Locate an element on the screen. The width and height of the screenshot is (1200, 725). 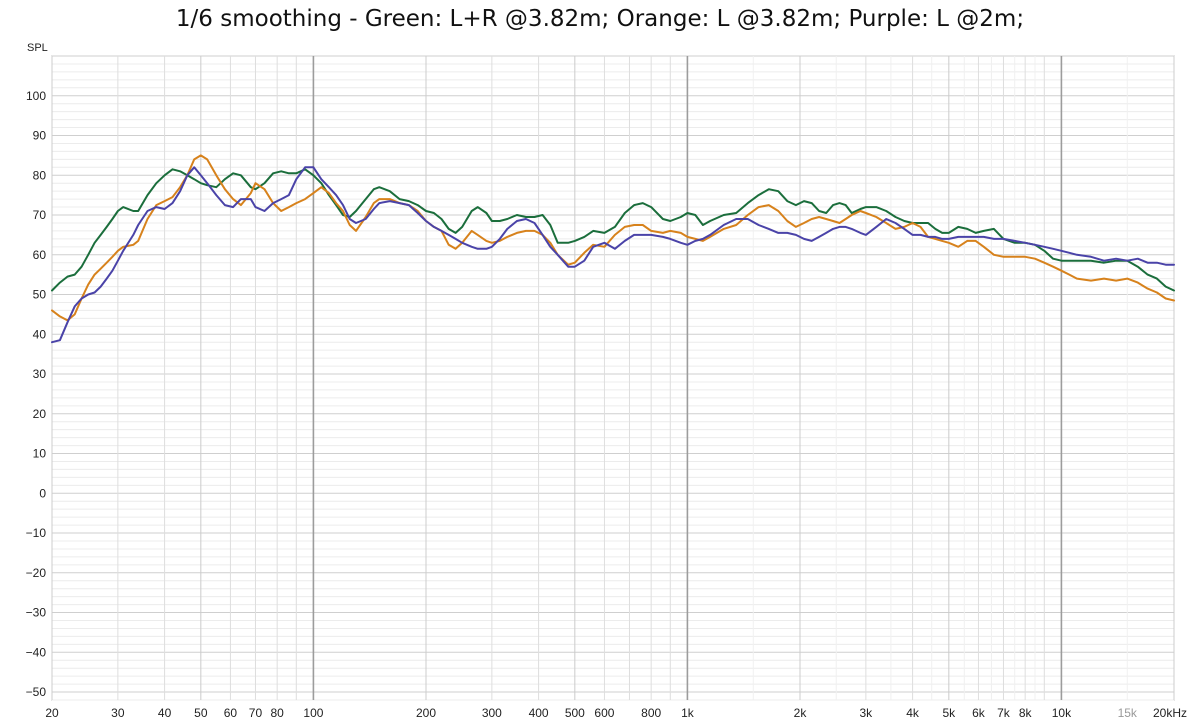
x-tick-label: 3k is located at coordinates (867, 713).